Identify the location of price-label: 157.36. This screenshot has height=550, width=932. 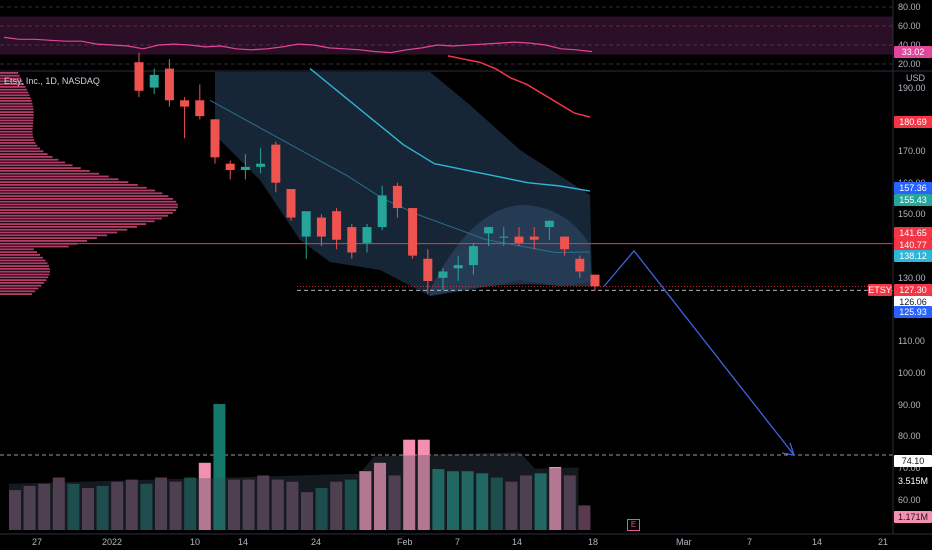
(913, 188).